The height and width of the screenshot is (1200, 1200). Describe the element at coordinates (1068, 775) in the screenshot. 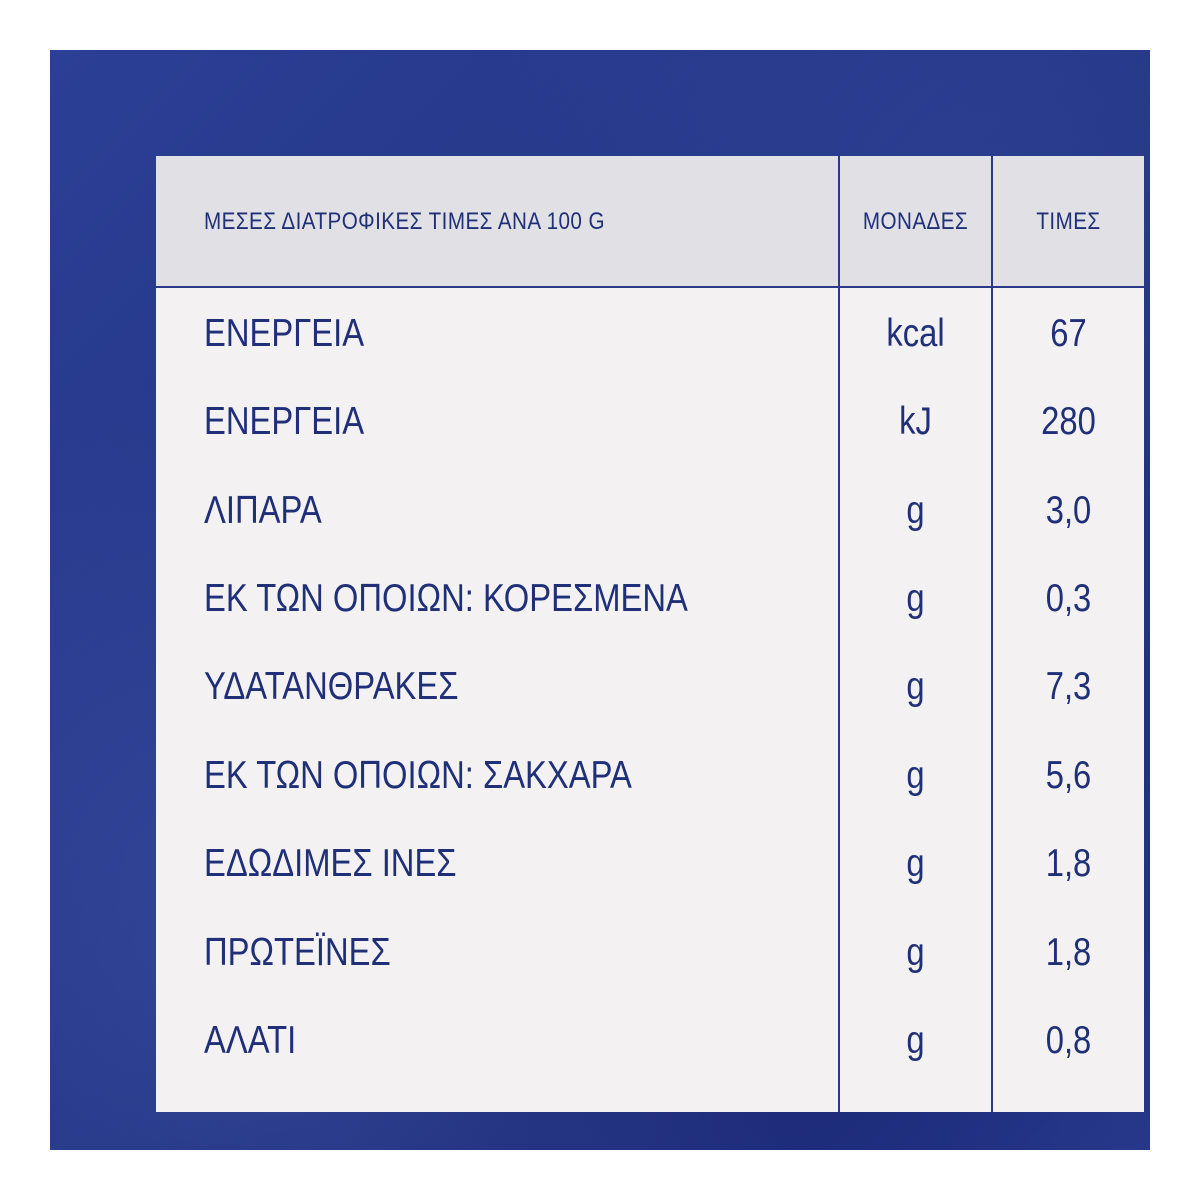

I see `nutrient-value: 5,6` at that location.